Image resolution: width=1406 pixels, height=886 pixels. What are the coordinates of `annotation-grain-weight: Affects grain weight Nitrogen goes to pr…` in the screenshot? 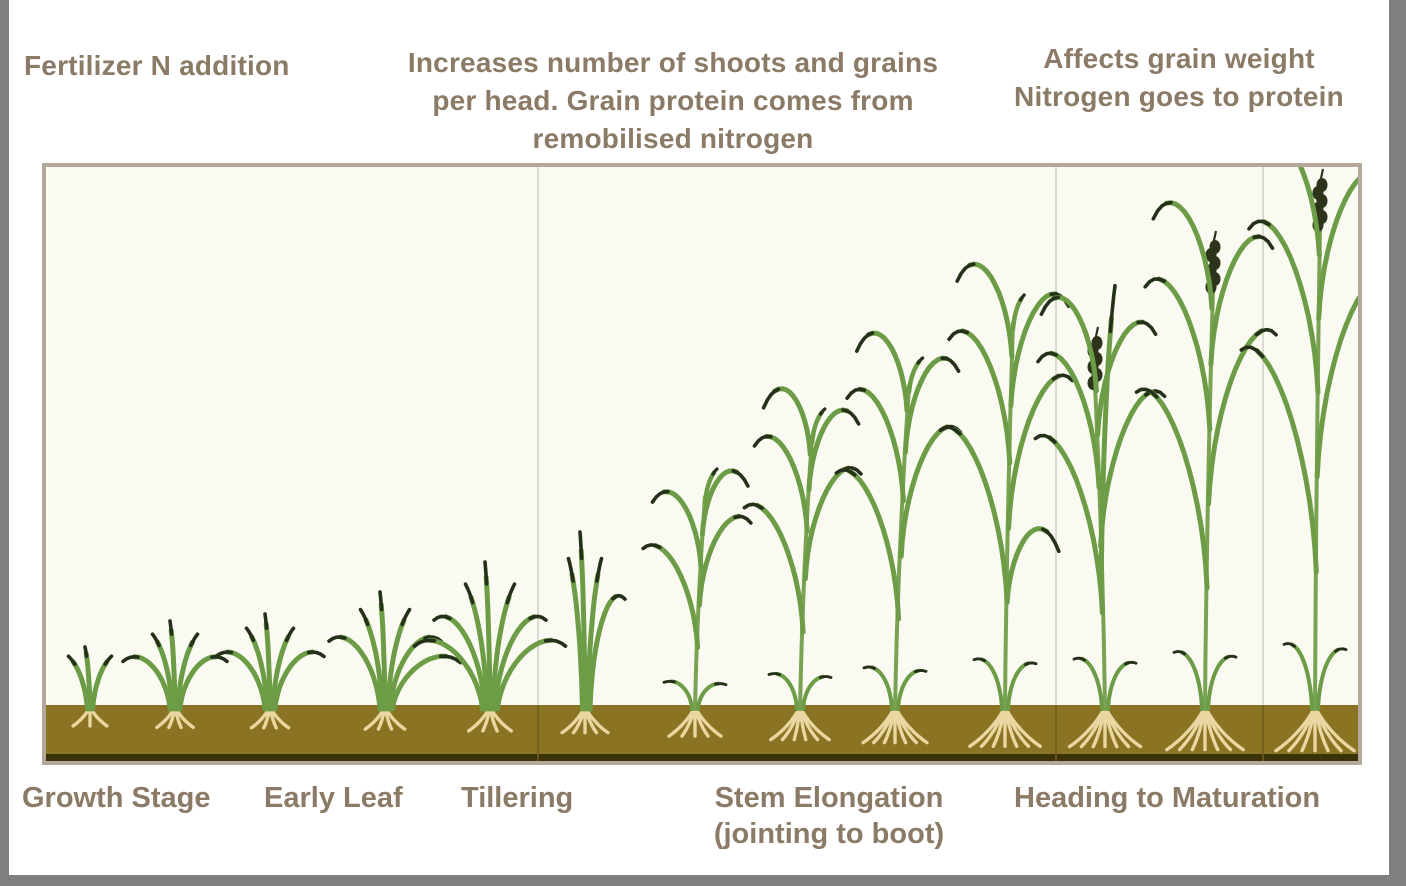 It's located at (1179, 78).